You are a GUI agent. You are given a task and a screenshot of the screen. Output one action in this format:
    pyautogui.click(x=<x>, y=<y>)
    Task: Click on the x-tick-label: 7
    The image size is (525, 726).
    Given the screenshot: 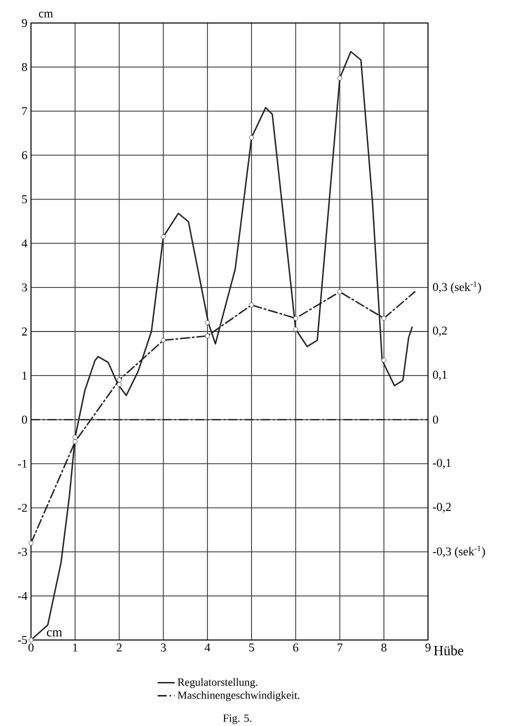 What is the action you would take?
    pyautogui.click(x=340, y=648)
    